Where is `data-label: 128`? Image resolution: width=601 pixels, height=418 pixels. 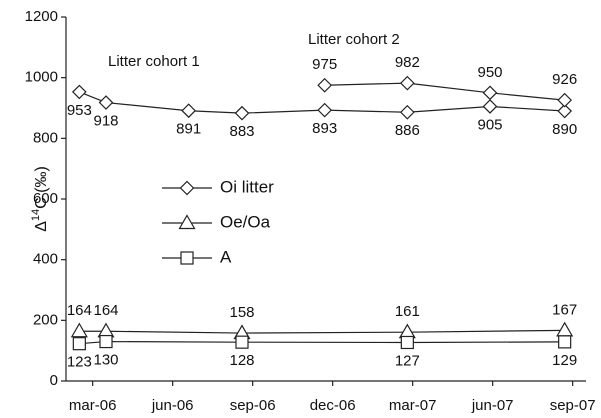 data-label: 128 is located at coordinates (241, 360).